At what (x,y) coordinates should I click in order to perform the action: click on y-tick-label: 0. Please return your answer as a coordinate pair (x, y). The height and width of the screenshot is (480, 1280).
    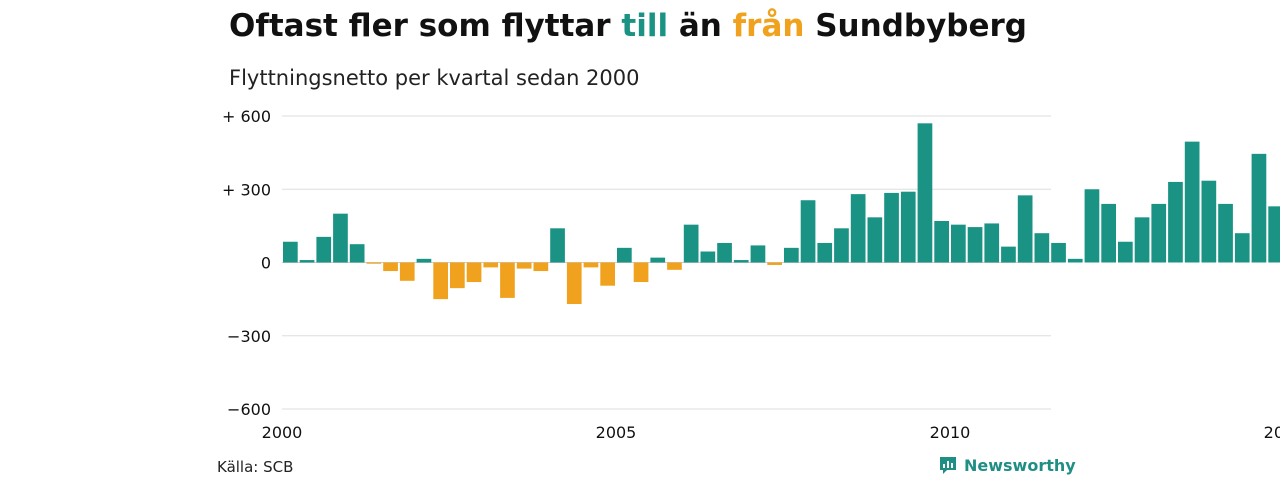
    Looking at the image, I should click on (266, 263).